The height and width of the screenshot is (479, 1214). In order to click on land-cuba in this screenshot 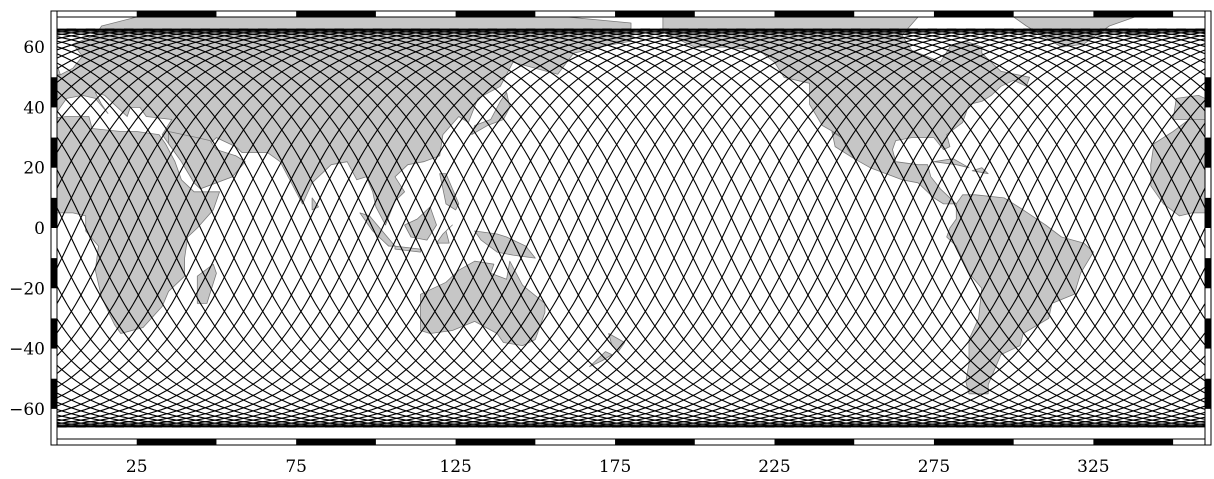, I will do `click(951, 163)`.